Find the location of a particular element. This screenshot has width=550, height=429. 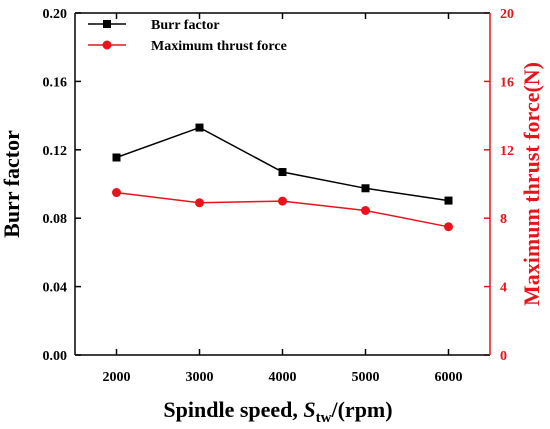

x-axis-title-unit: /(rpm) is located at coordinates (361, 409).